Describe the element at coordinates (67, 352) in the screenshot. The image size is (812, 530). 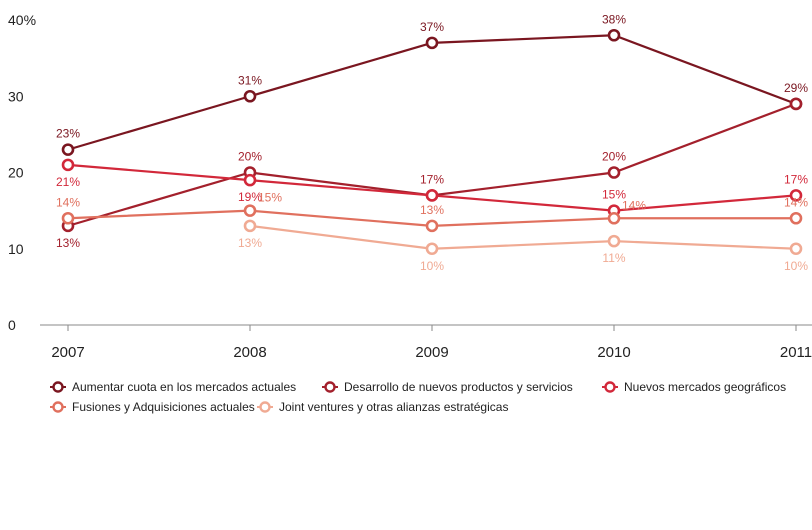
I see `x-tick-label: 2007` at that location.